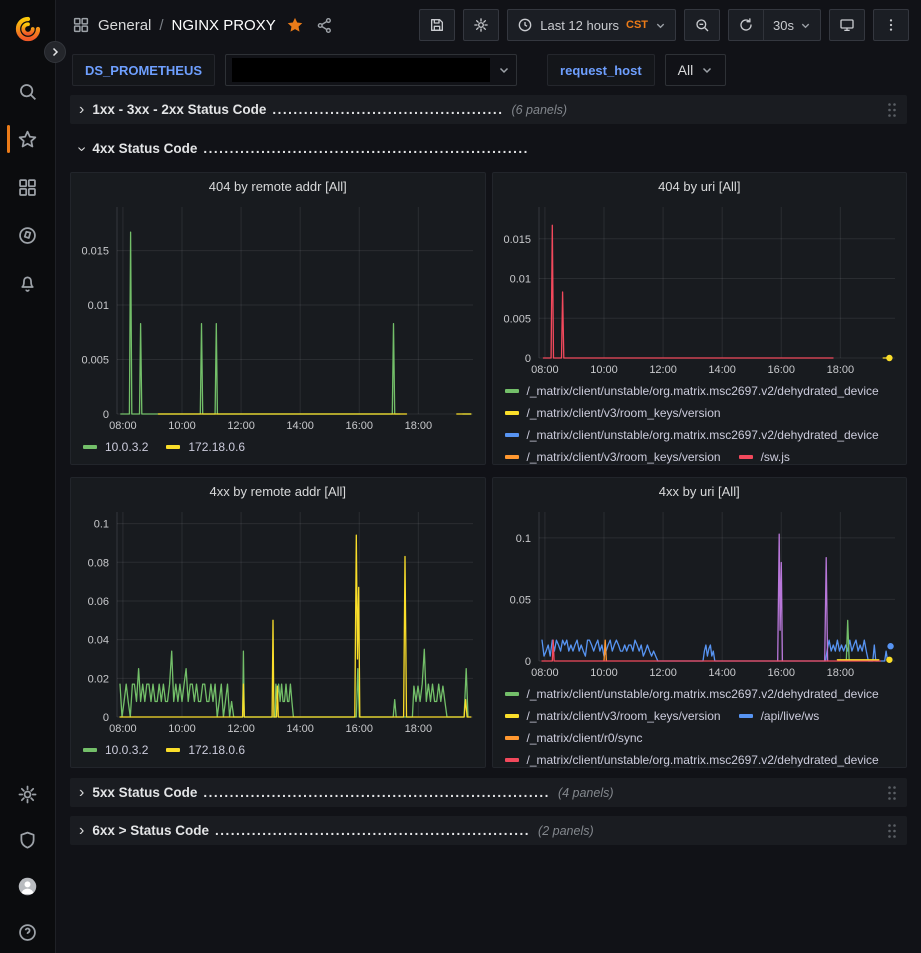  Describe the element at coordinates (278, 491) in the screenshot. I see `panel-title: 4xx by remote addr [All]` at that location.